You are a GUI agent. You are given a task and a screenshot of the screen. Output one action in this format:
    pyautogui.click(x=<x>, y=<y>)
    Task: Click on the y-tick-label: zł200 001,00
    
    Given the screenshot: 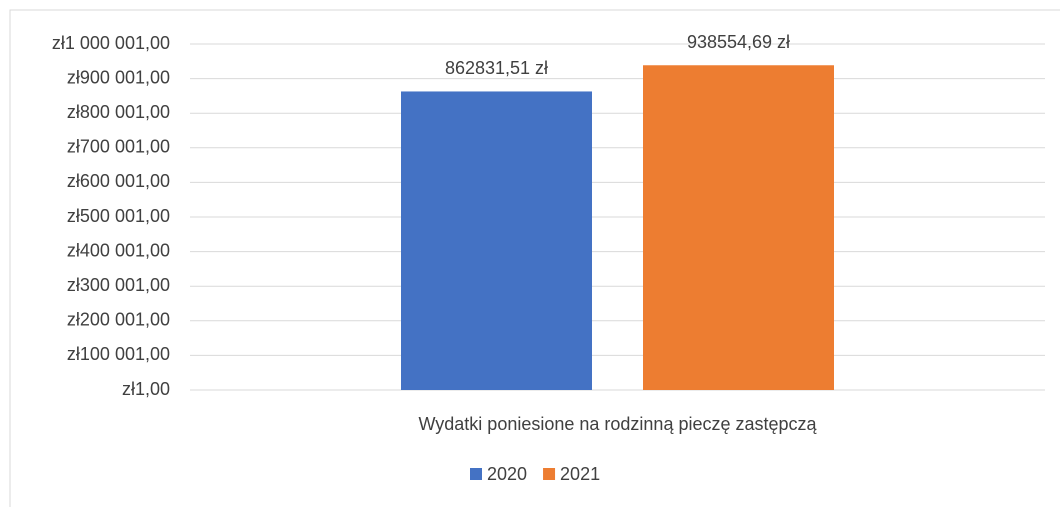 What is the action you would take?
    pyautogui.click(x=118, y=320)
    